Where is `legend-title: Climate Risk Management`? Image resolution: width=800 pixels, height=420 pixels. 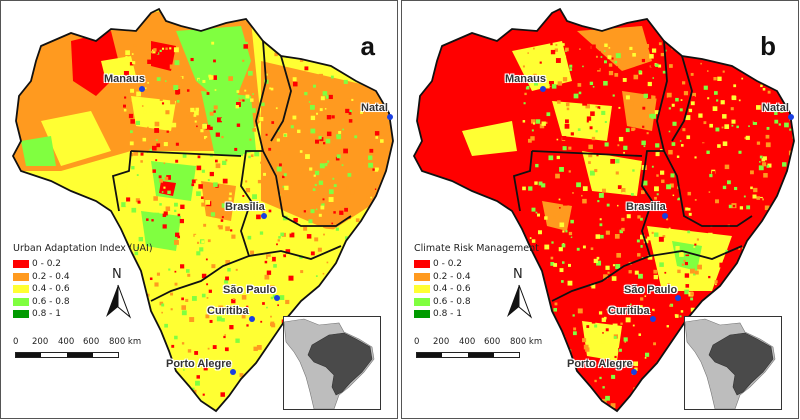
legend-title: Climate Risk Management is located at coordinates (476, 248).